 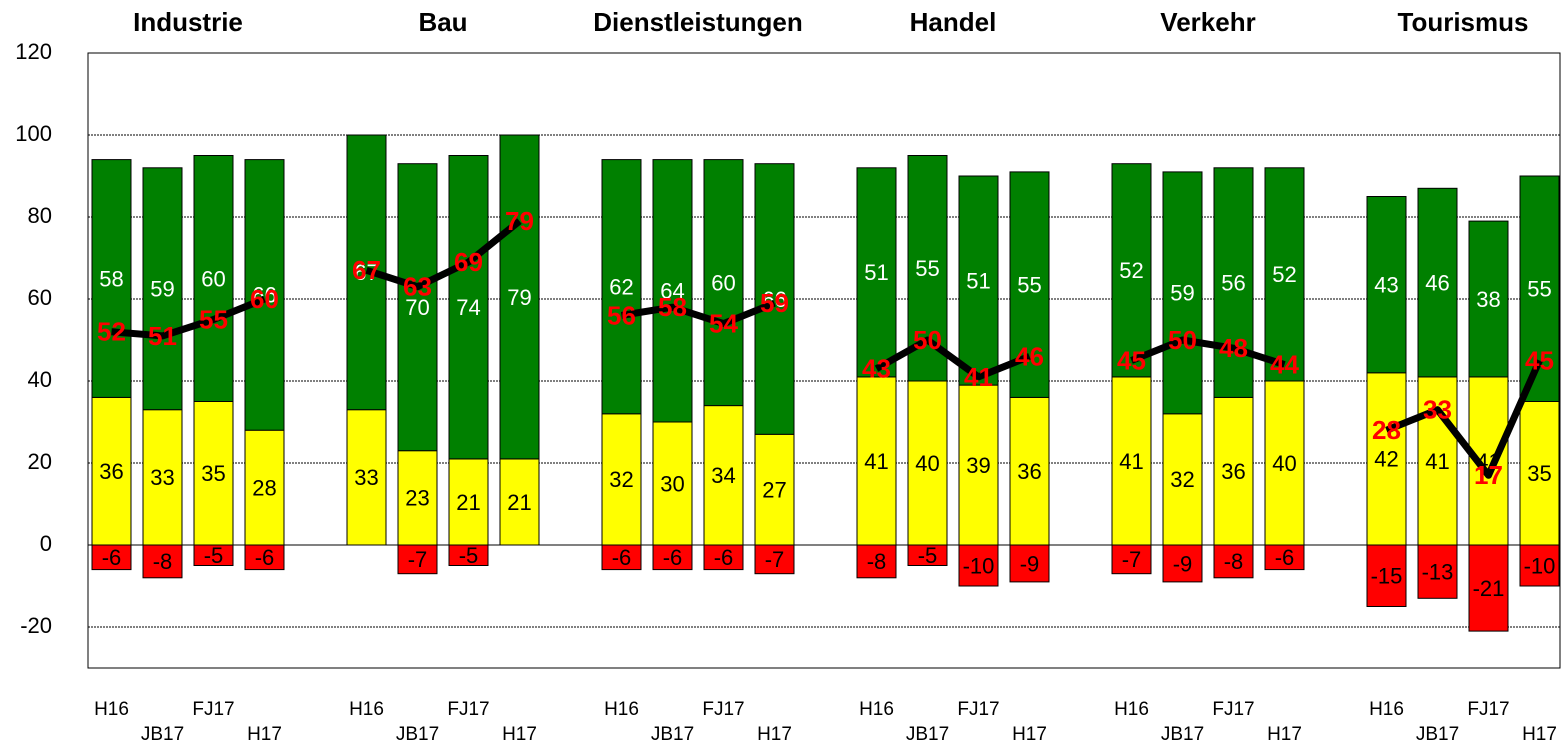 I want to click on value-label: 55, so click(x=1539, y=289).